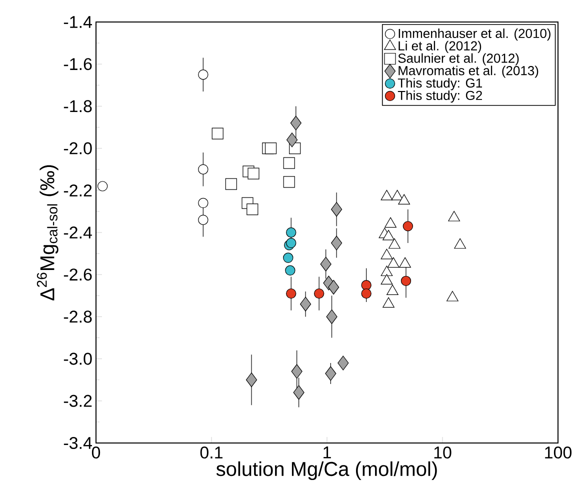 The height and width of the screenshot is (500, 582). Describe the element at coordinates (458, 59) in the screenshot. I see `legend-label: Saulnier et al. (2012)` at that location.